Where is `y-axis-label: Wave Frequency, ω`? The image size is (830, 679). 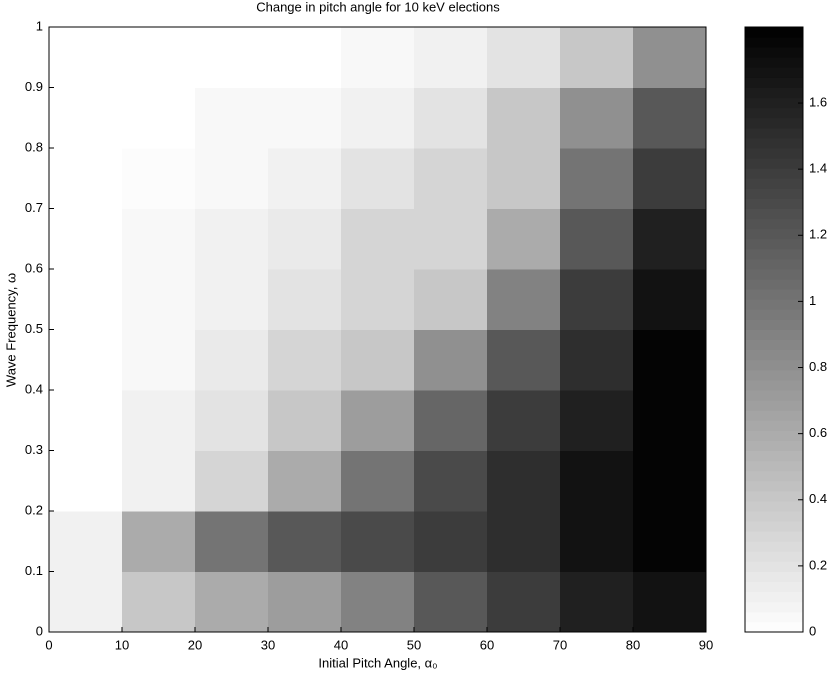
y-axis-label: Wave Frequency, ω is located at coordinates (10, 330).